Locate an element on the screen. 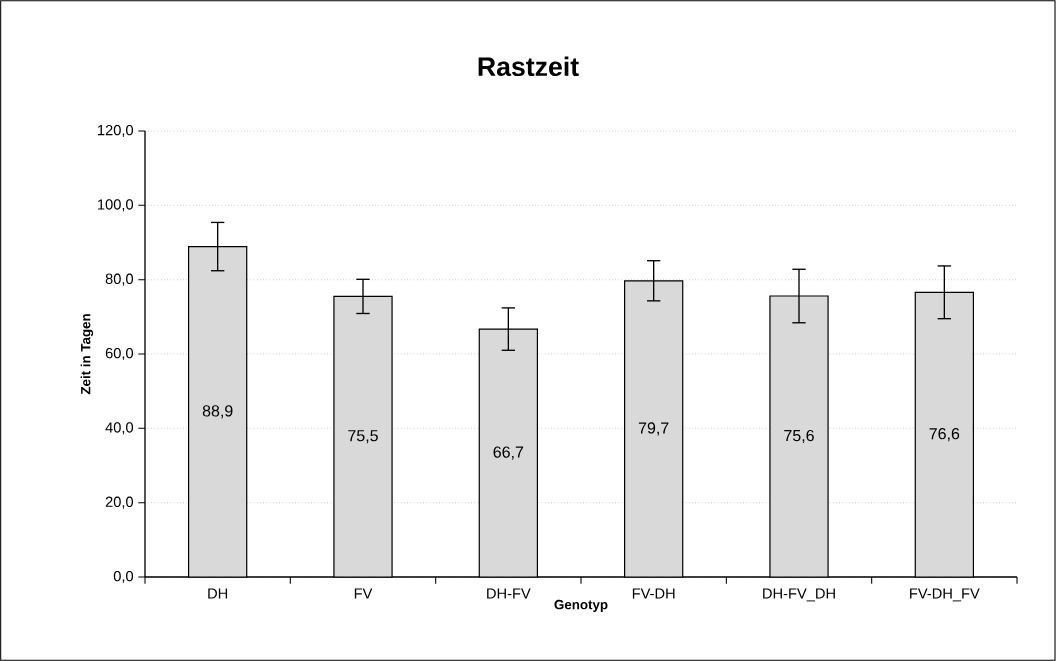 Image resolution: width=1056 pixels, height=661 pixels. data-label: 76,6 is located at coordinates (944, 435).